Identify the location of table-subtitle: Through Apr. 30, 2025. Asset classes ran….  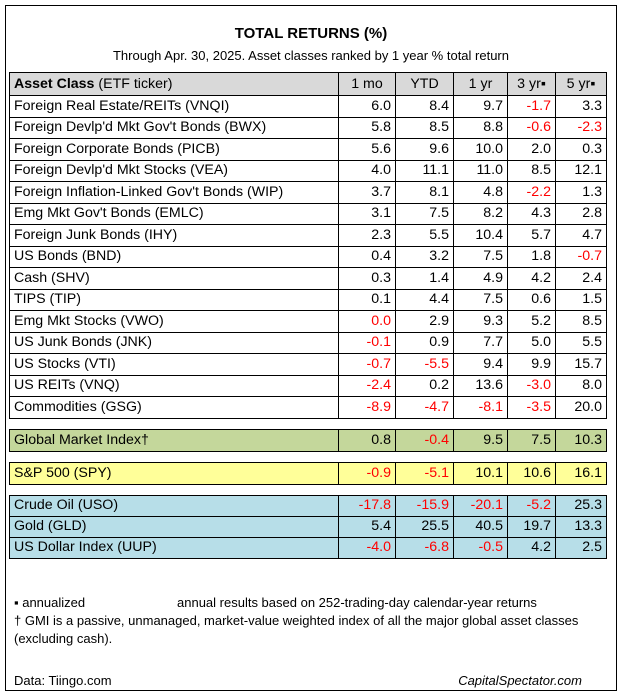
(310, 55).